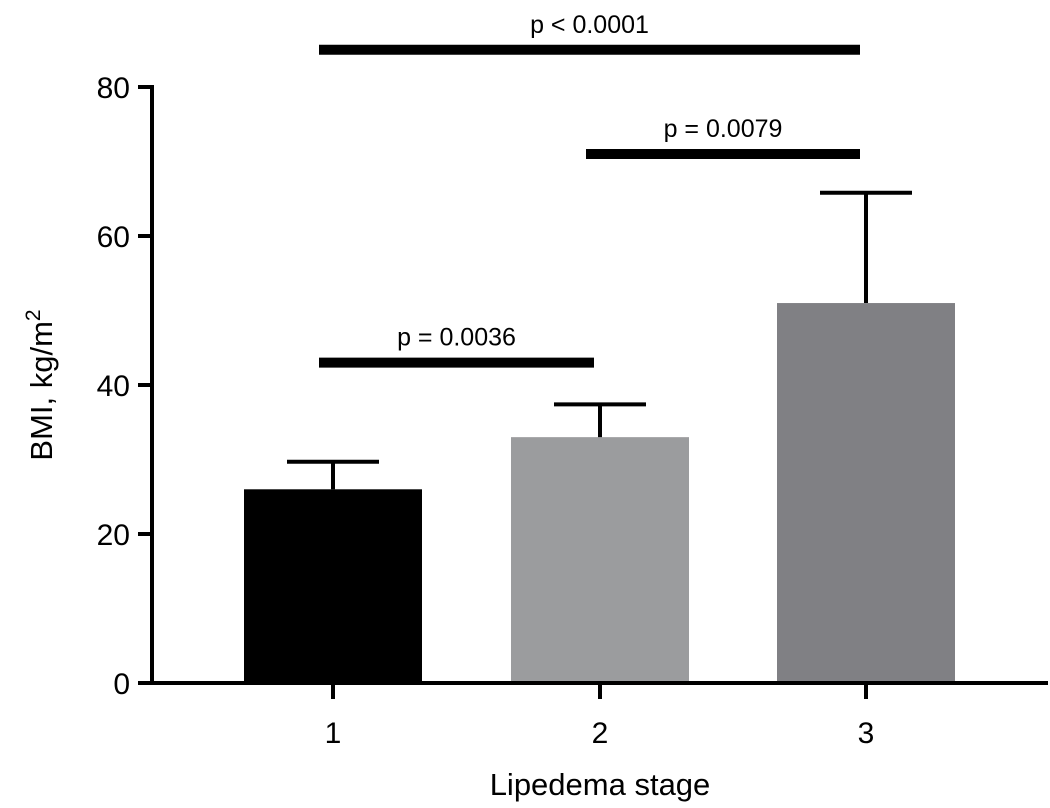 Image resolution: width=1050 pixels, height=808 pixels. I want to click on x-ticks-group: 1 2 3, so click(600, 716).